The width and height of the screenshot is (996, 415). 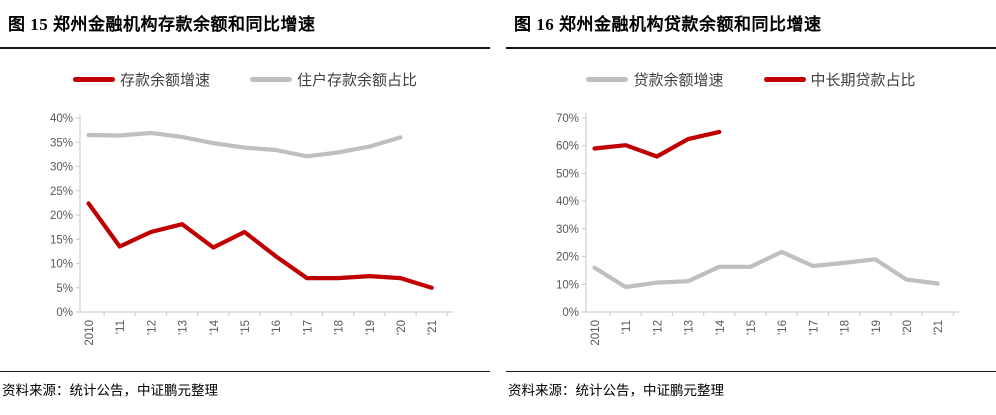 I want to click on legend-item-deposit-growth: 存款余额增速, so click(x=141, y=79).